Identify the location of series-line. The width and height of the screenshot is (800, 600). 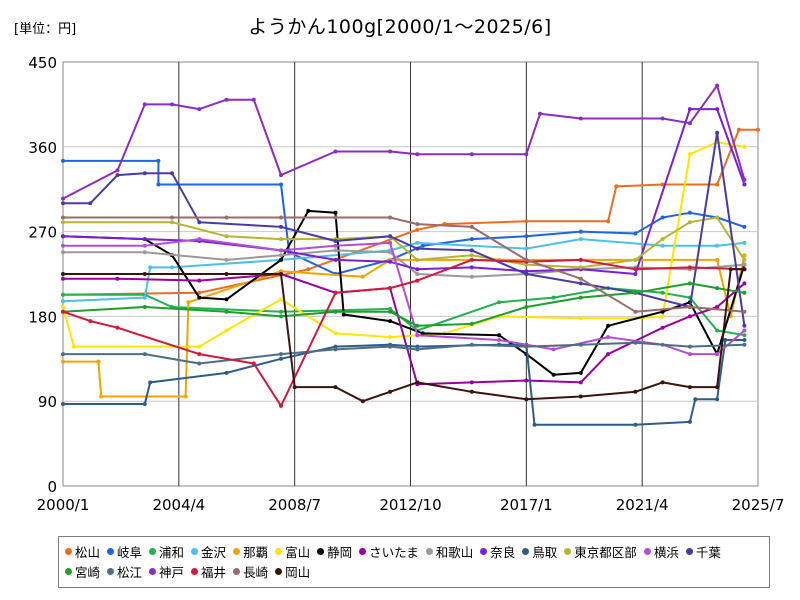
(403, 304).